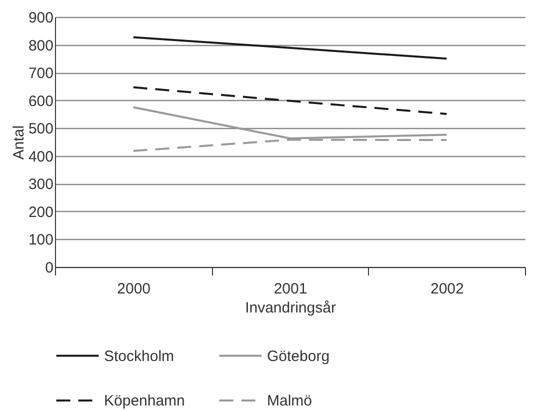 The width and height of the screenshot is (542, 411). What do you see at coordinates (41, 45) in the screenshot?
I see `y-tick-label: 800` at bounding box center [41, 45].